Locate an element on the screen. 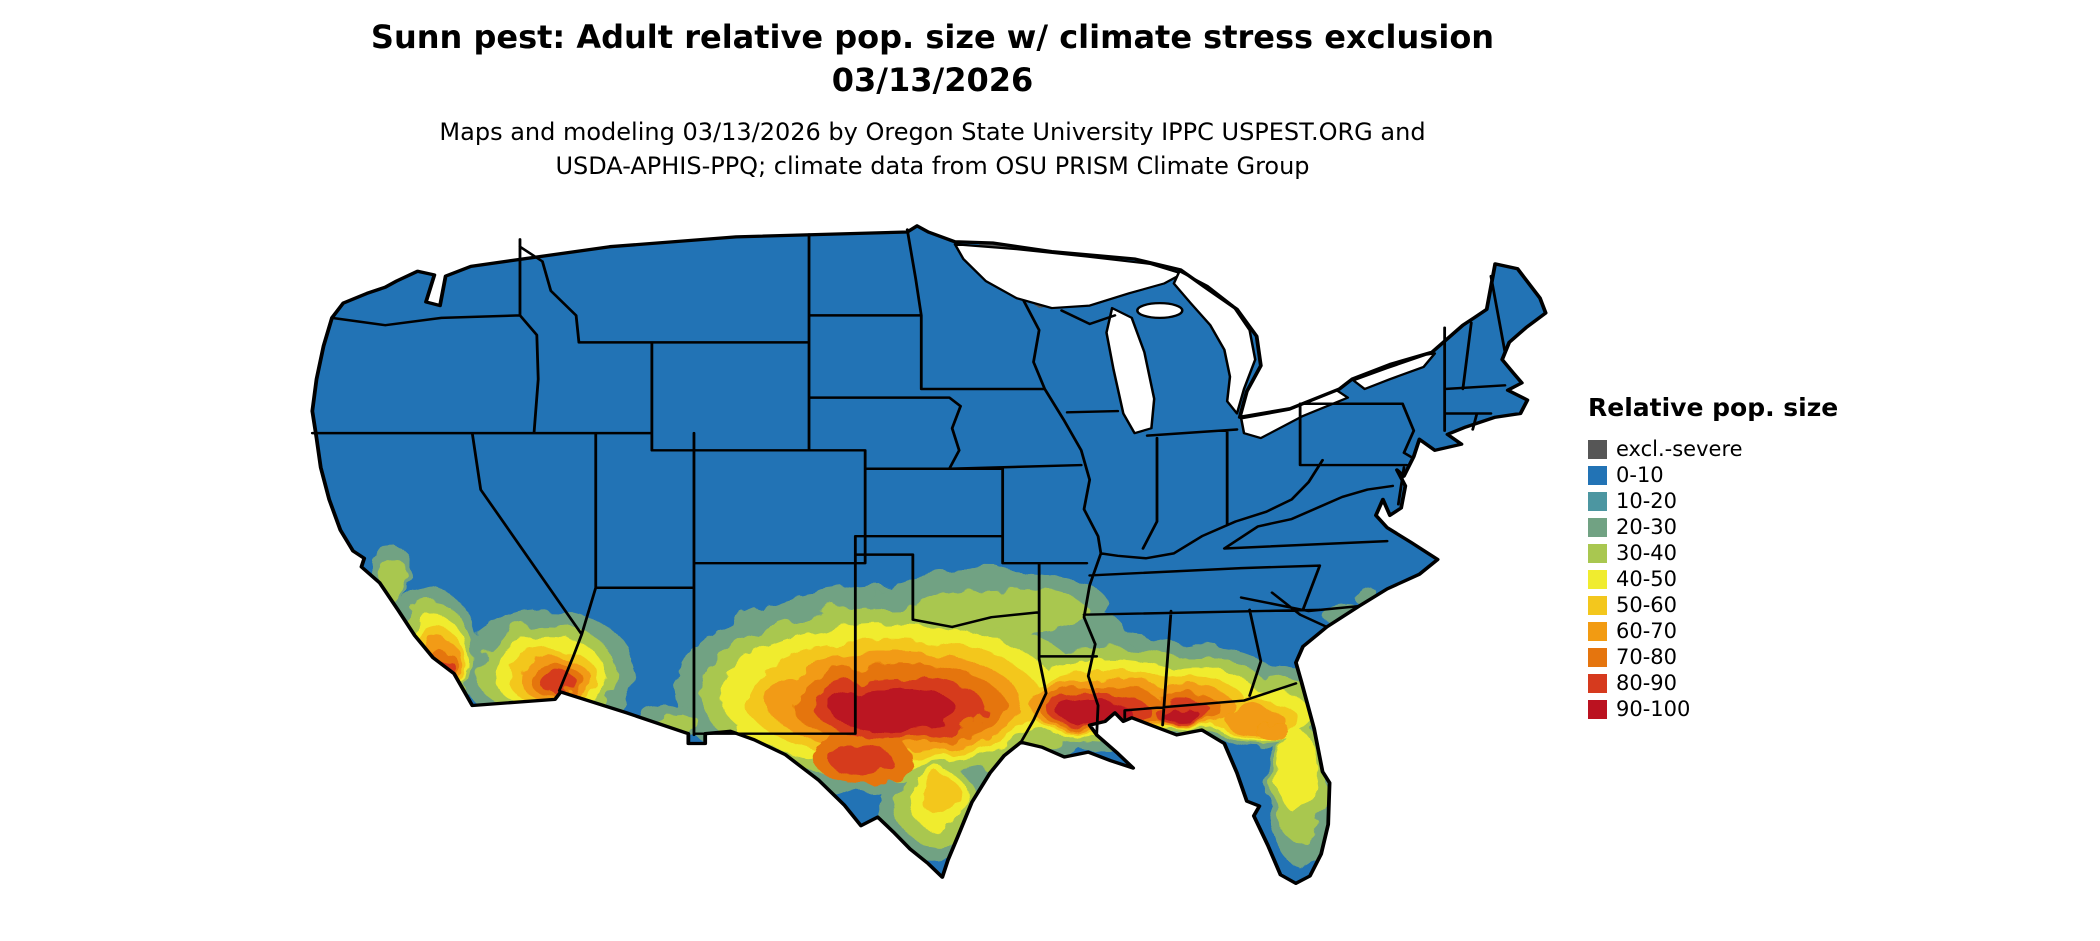 This screenshot has height=941, width=2100. great-lakes is located at coordinates (1195, 341).